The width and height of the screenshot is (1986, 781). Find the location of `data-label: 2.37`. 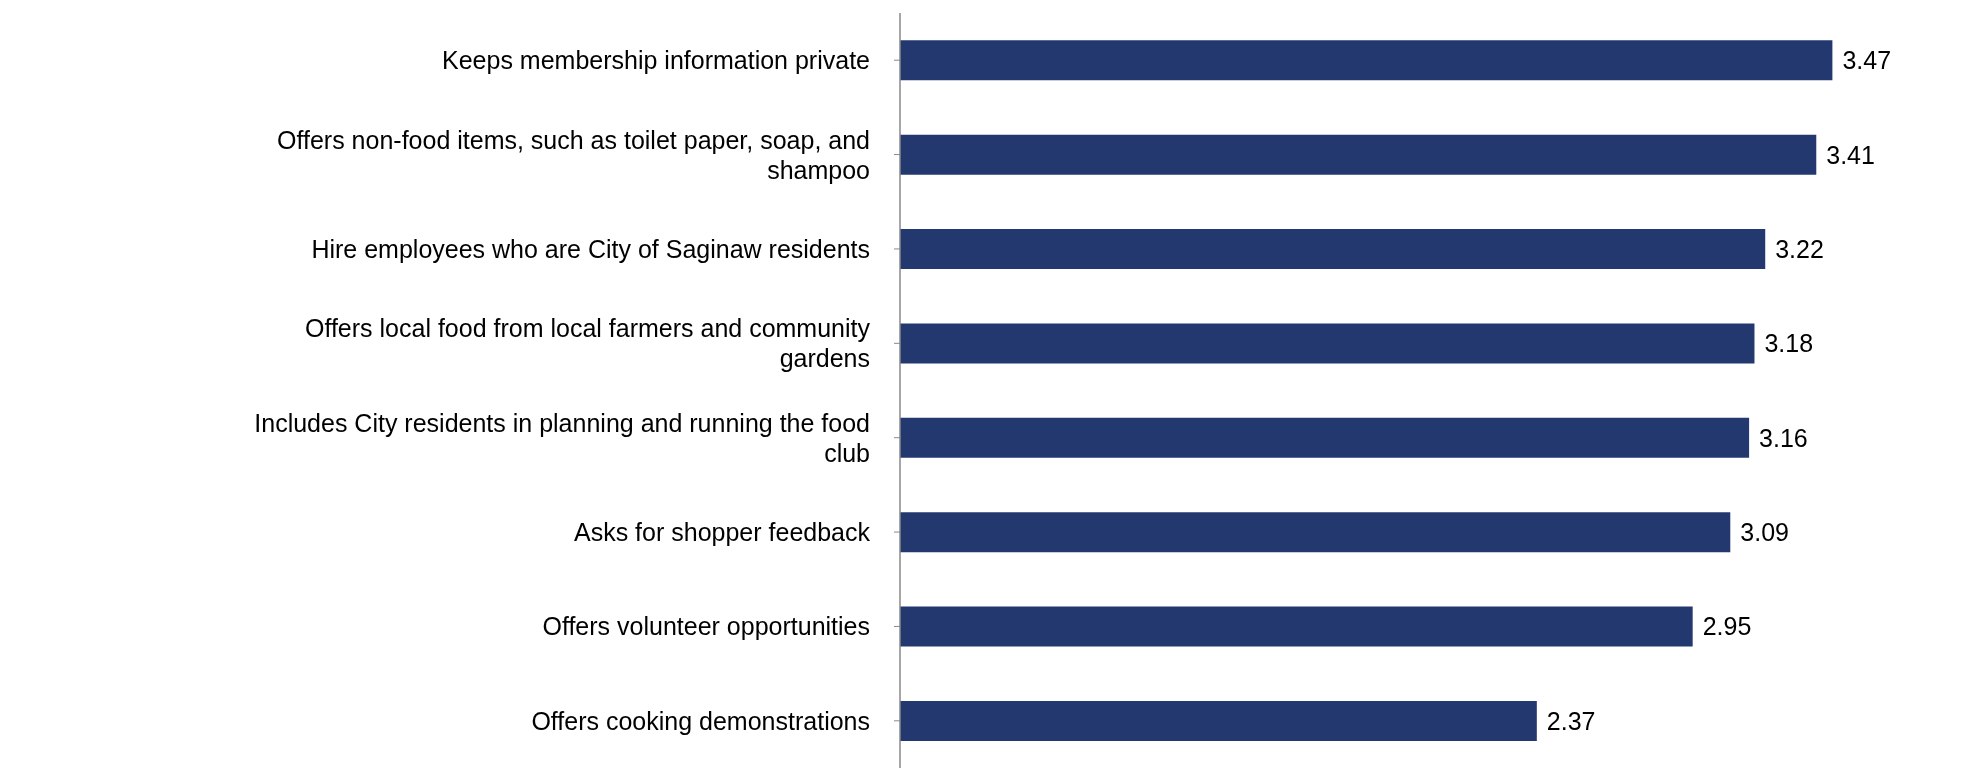

data-label: 2.37 is located at coordinates (1571, 720).